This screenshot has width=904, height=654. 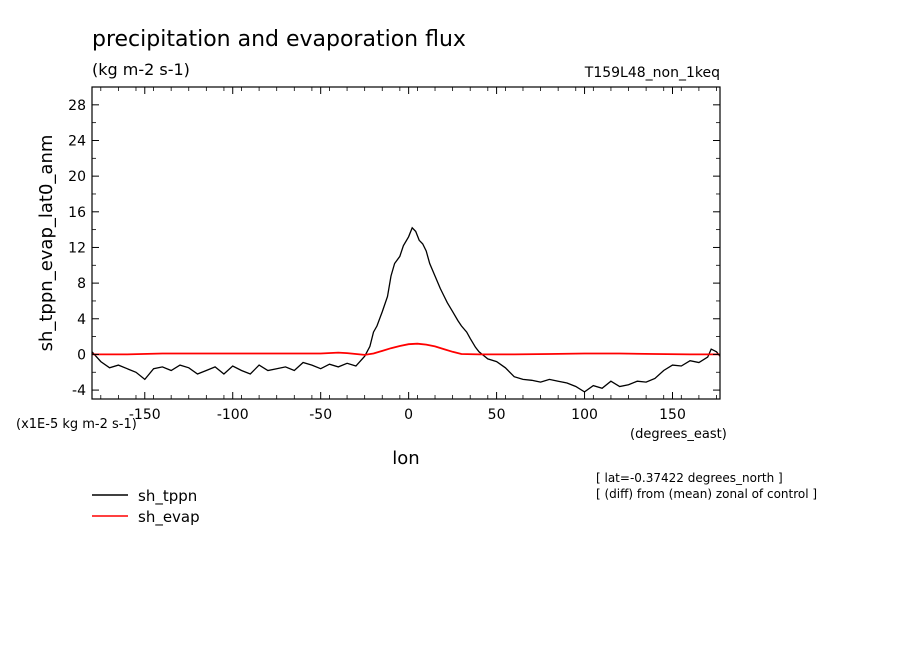 What do you see at coordinates (408, 415) in the screenshot?
I see `x-tick-label: 0` at bounding box center [408, 415].